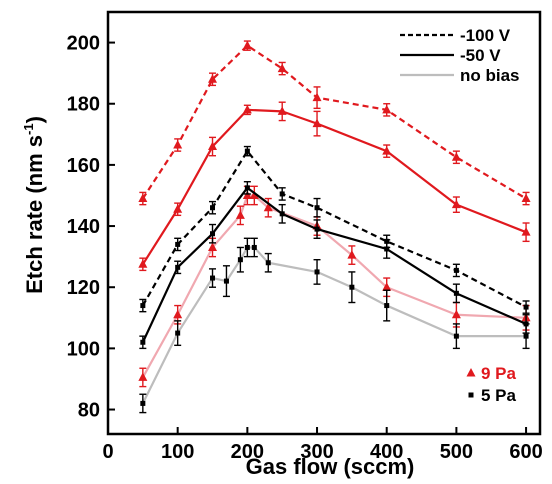  I want to click on y-axis-title: Etch rate (nm s-1), so click(34, 205).